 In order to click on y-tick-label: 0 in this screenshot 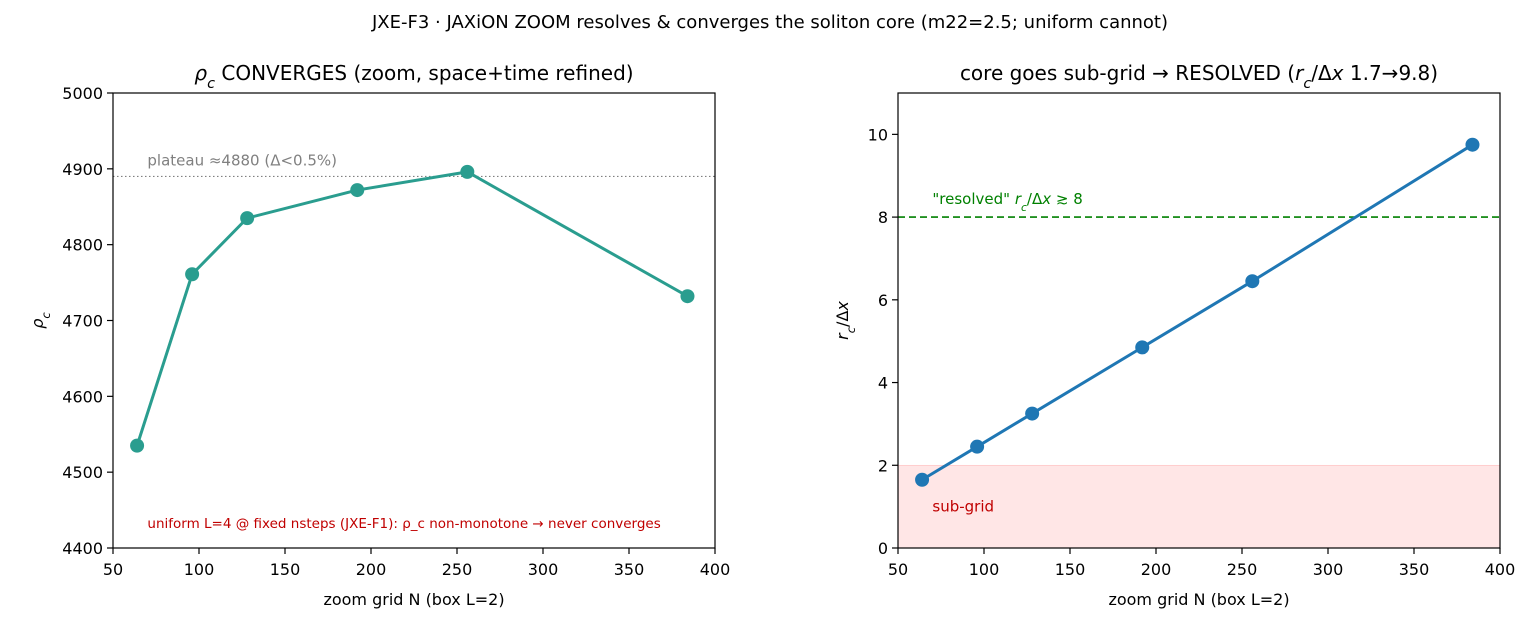, I will do `click(883, 548)`.